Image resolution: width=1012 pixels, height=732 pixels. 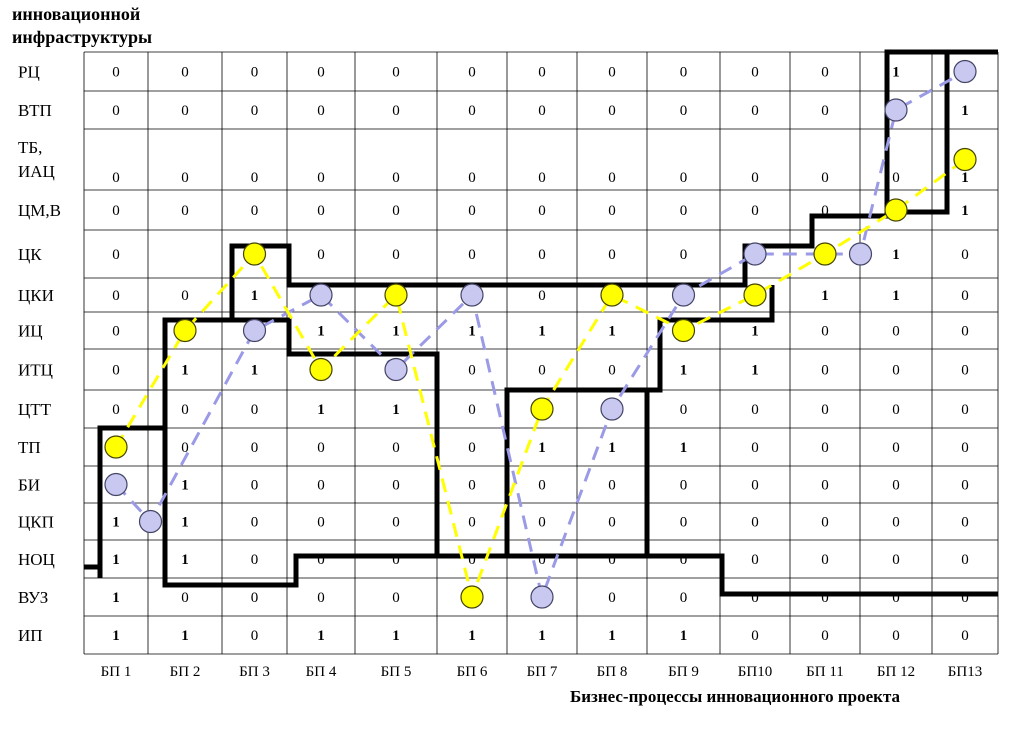 What do you see at coordinates (39, 210) in the screenshot?
I see `row-label: ЦМ,В` at bounding box center [39, 210].